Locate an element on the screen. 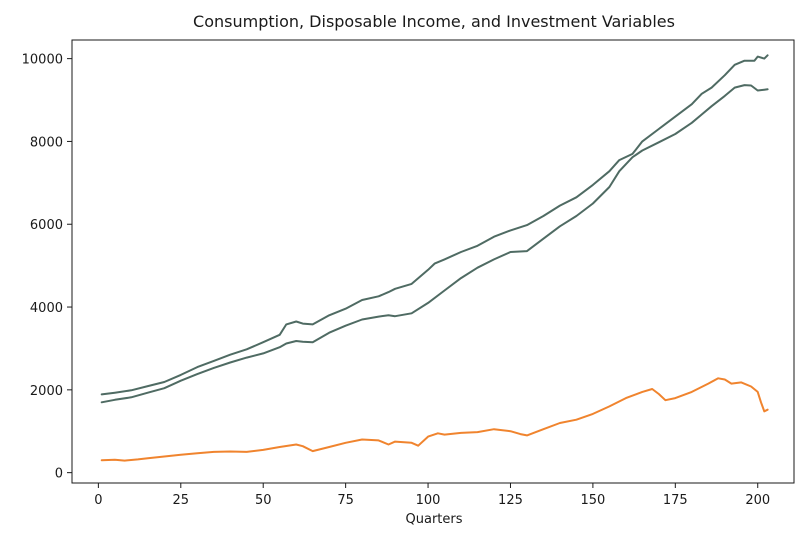 The height and width of the screenshot is (537, 809). x-axis-label: Quarters is located at coordinates (434, 519).